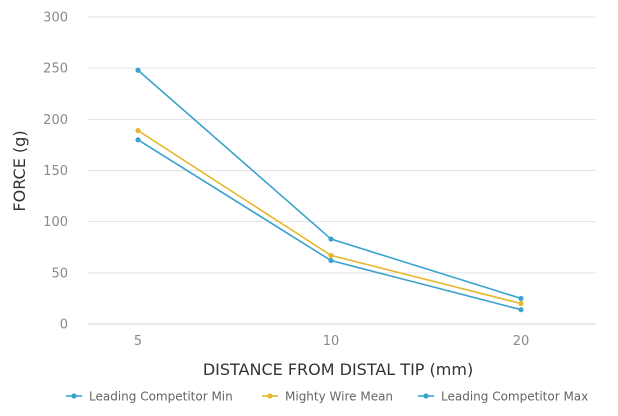  Describe the element at coordinates (19, 170) in the screenshot. I see `y-axis-title: FORCE (g)` at that location.